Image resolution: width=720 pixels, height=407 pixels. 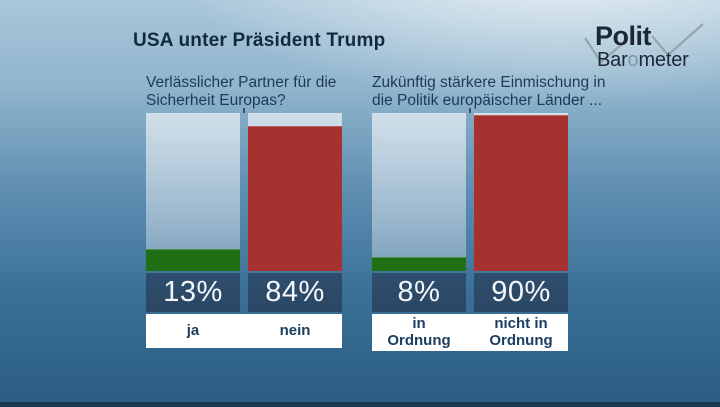 What do you see at coordinates (633, 60) in the screenshot?
I see `logo-accent-o: o` at bounding box center [633, 60].